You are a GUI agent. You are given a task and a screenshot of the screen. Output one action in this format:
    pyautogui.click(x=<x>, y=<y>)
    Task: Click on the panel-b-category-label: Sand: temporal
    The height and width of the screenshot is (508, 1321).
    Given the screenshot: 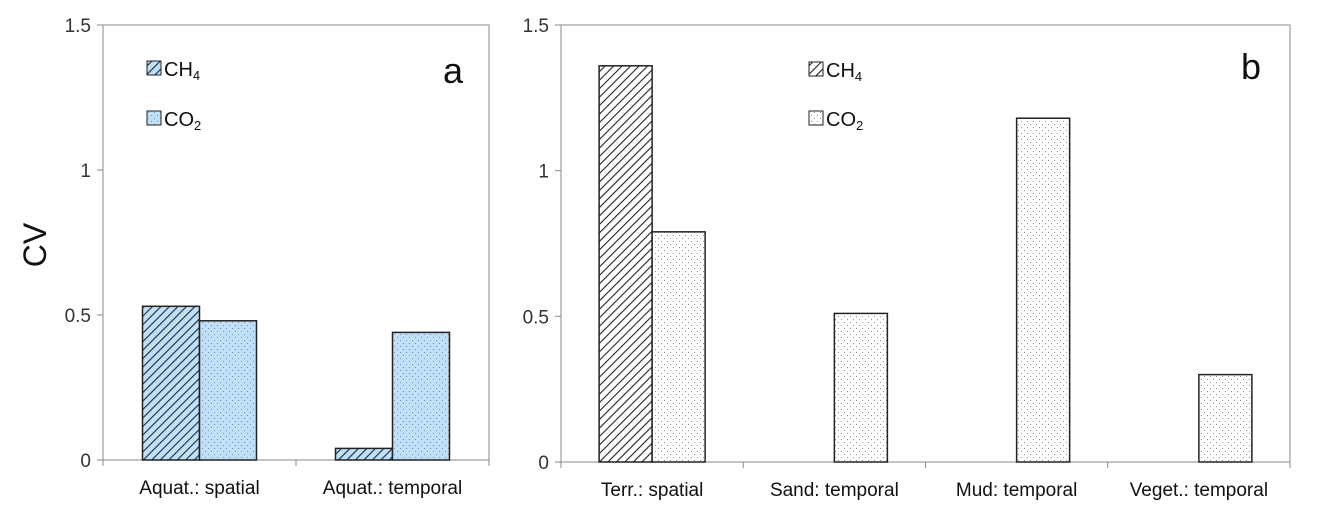 What is the action you would take?
    pyautogui.click(x=834, y=490)
    